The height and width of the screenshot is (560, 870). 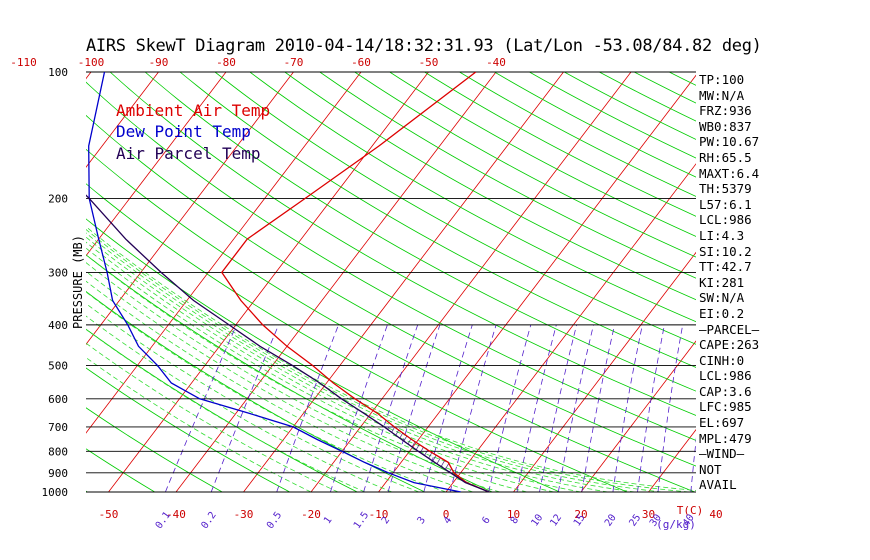 I want to click on bottom-temp-tick-label: 40, so click(x=715, y=514).